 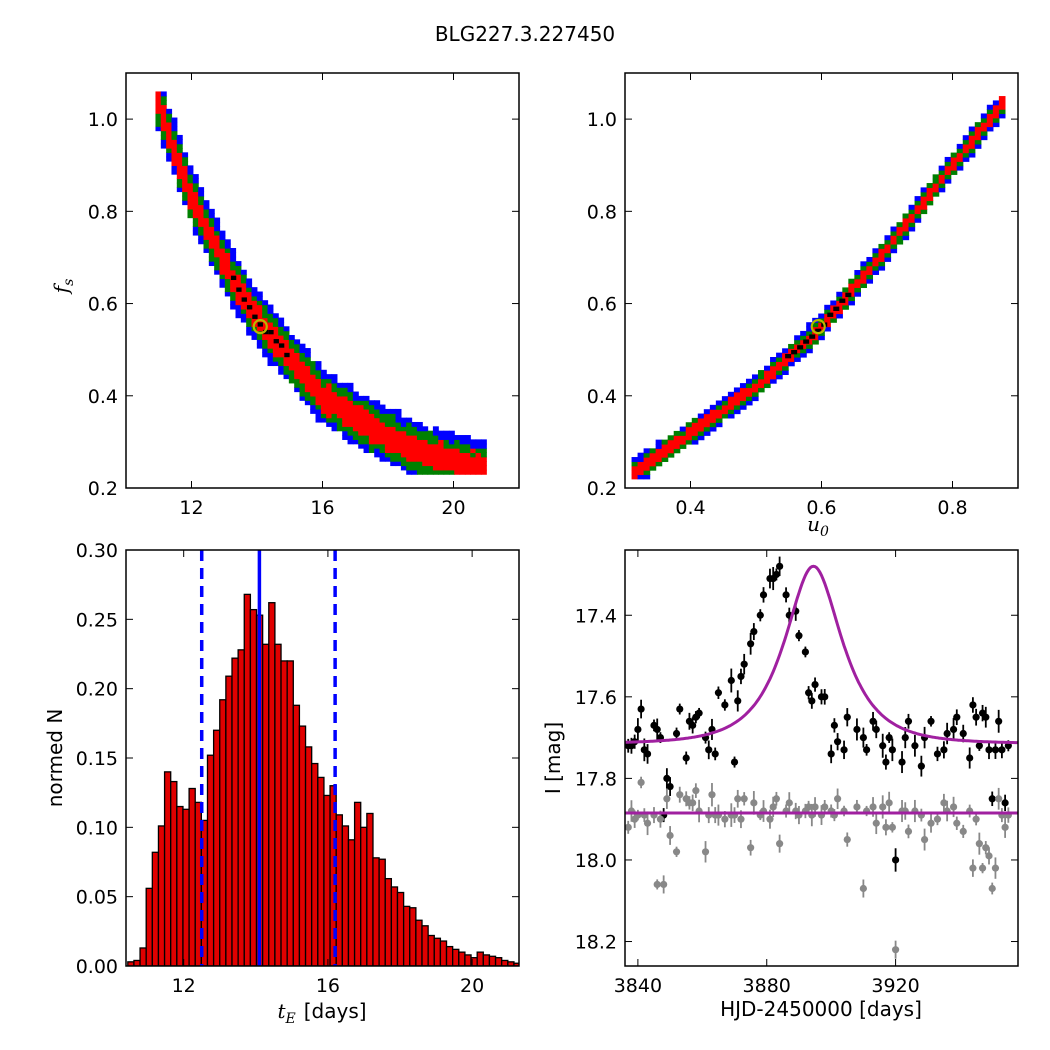 I want to click on y-tick-label: 0.2, so click(x=103, y=489).